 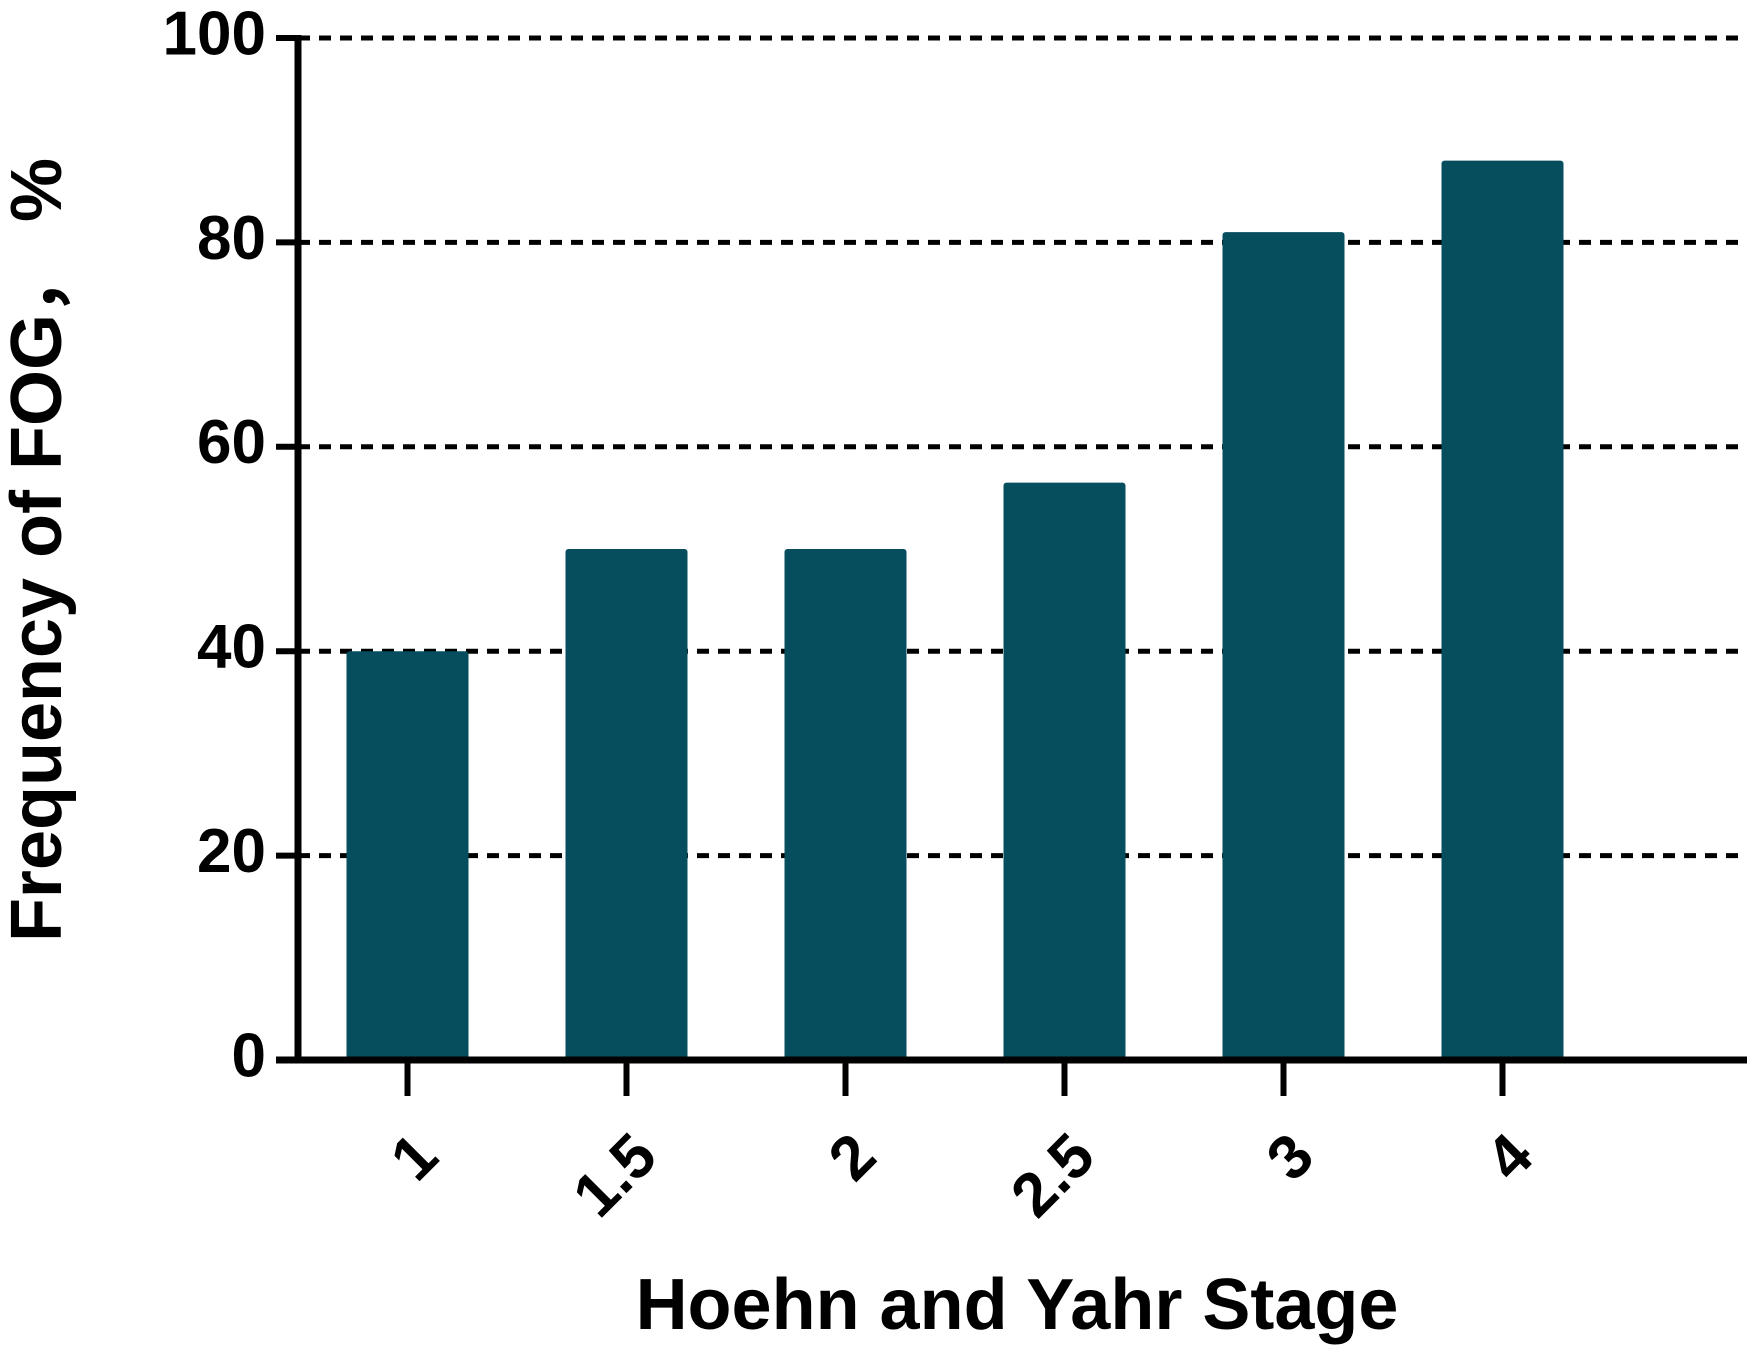 I want to click on x-tick-label: 2, so click(x=852, y=1157).